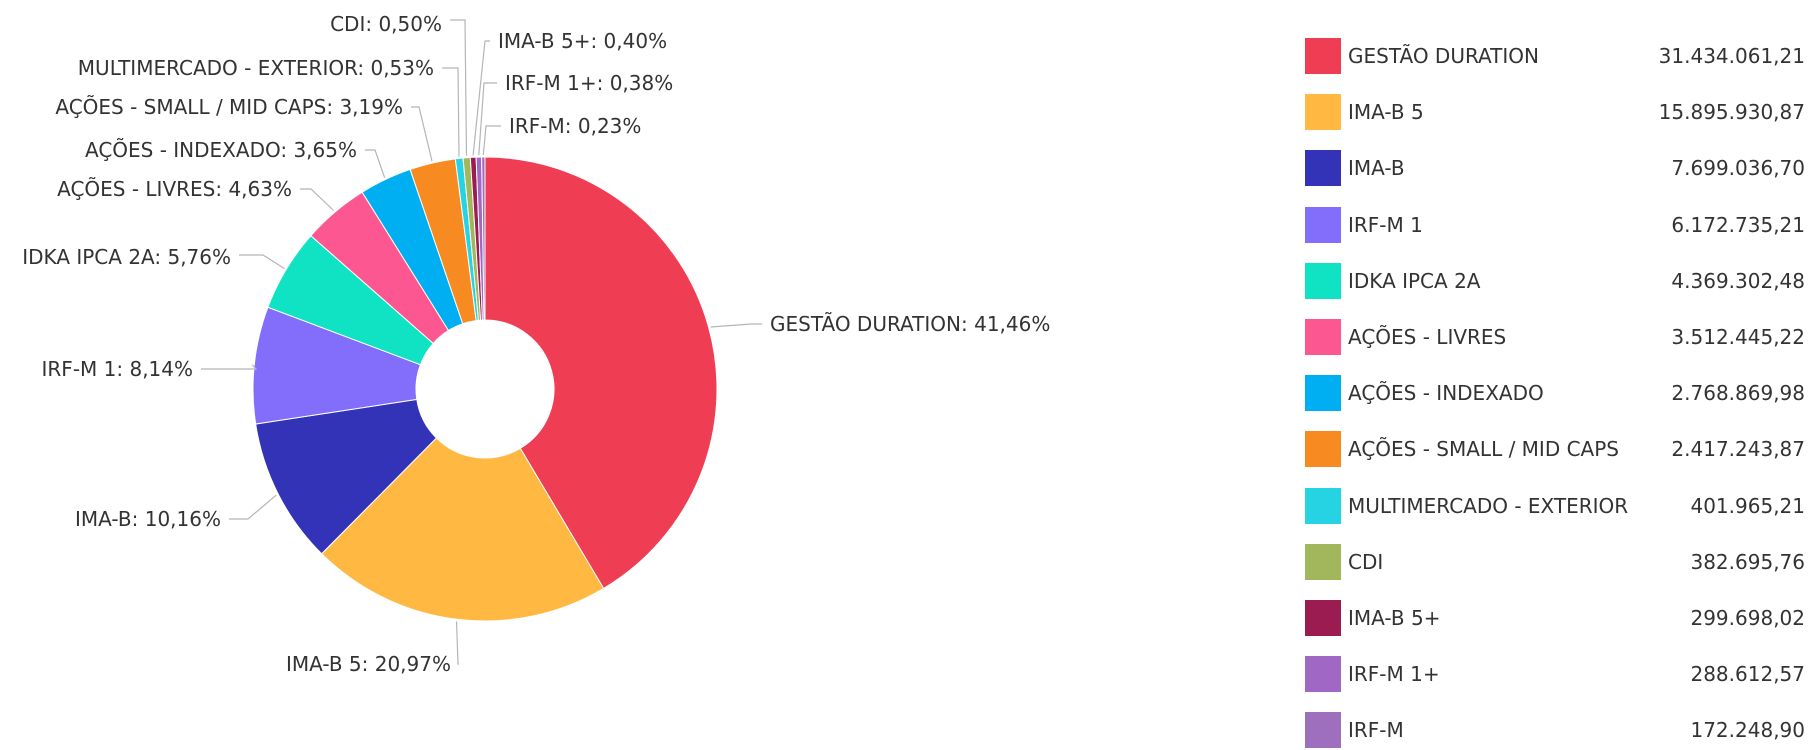  What do you see at coordinates (368, 664) in the screenshot?
I see `slice-label: IMA-B 5: 20,97%` at bounding box center [368, 664].